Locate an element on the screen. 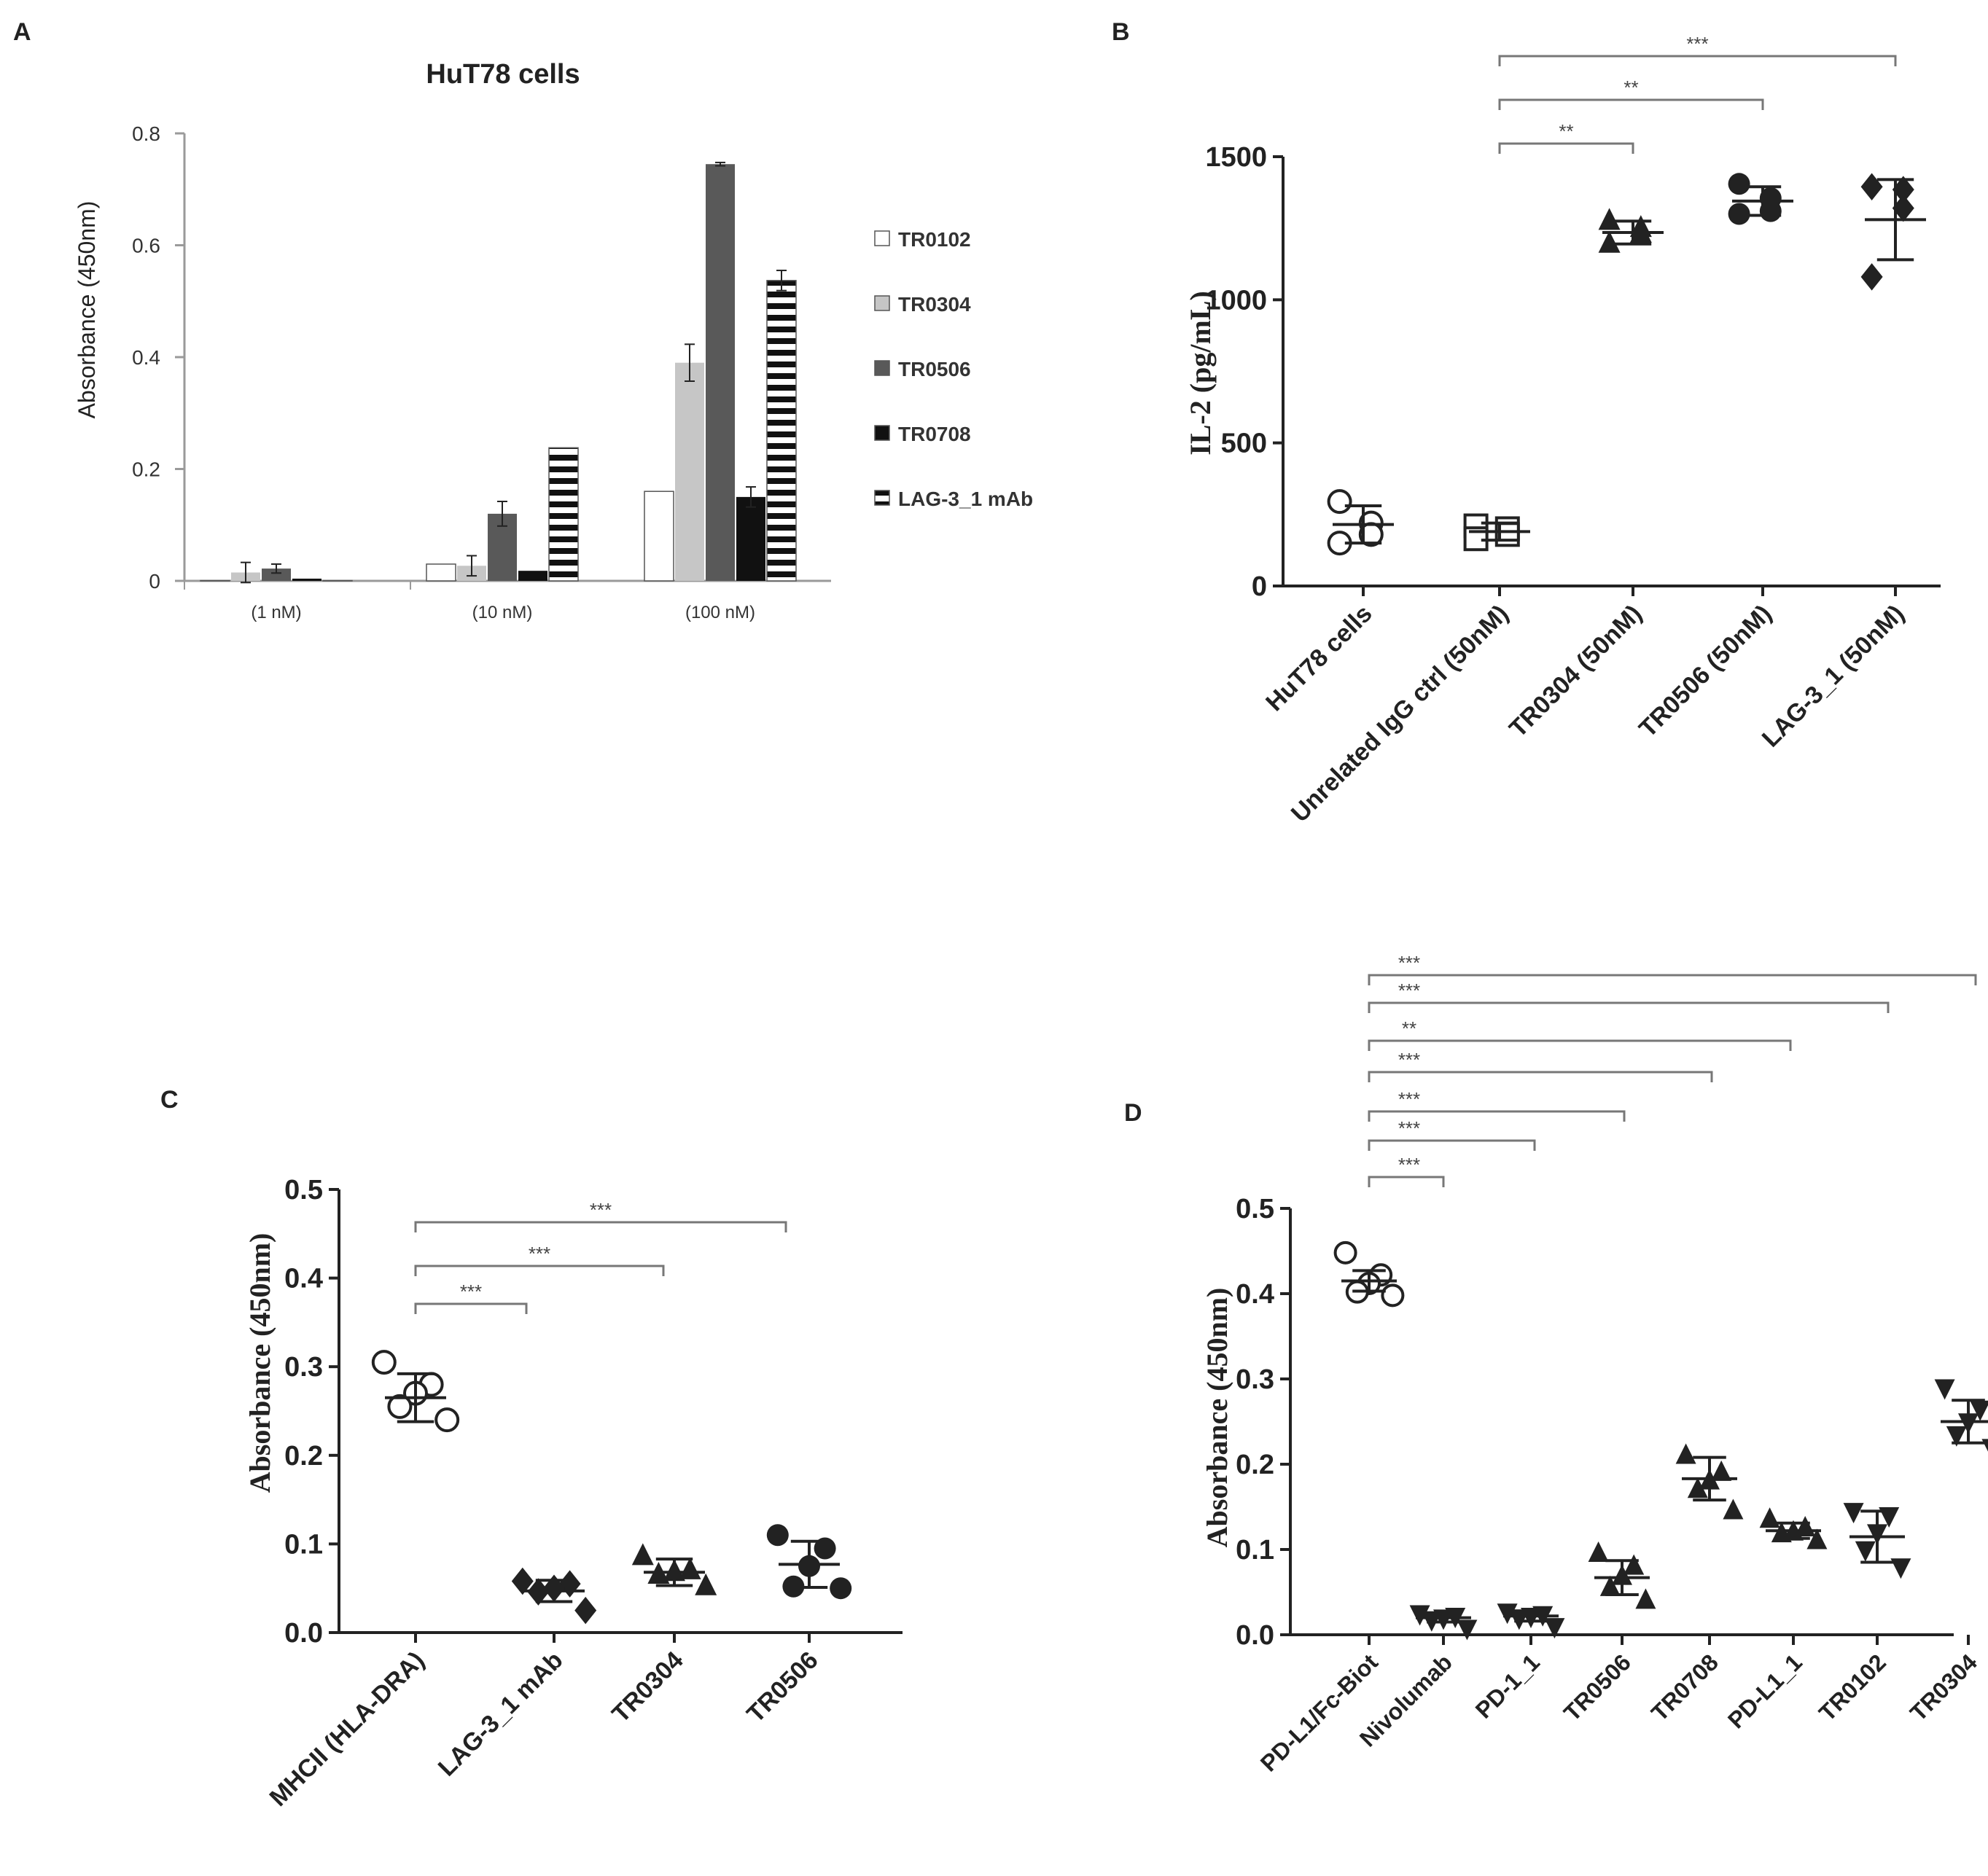 This screenshot has width=1988, height=1876. panel-d-x-tick-label: TR0102 is located at coordinates (1853, 1687).